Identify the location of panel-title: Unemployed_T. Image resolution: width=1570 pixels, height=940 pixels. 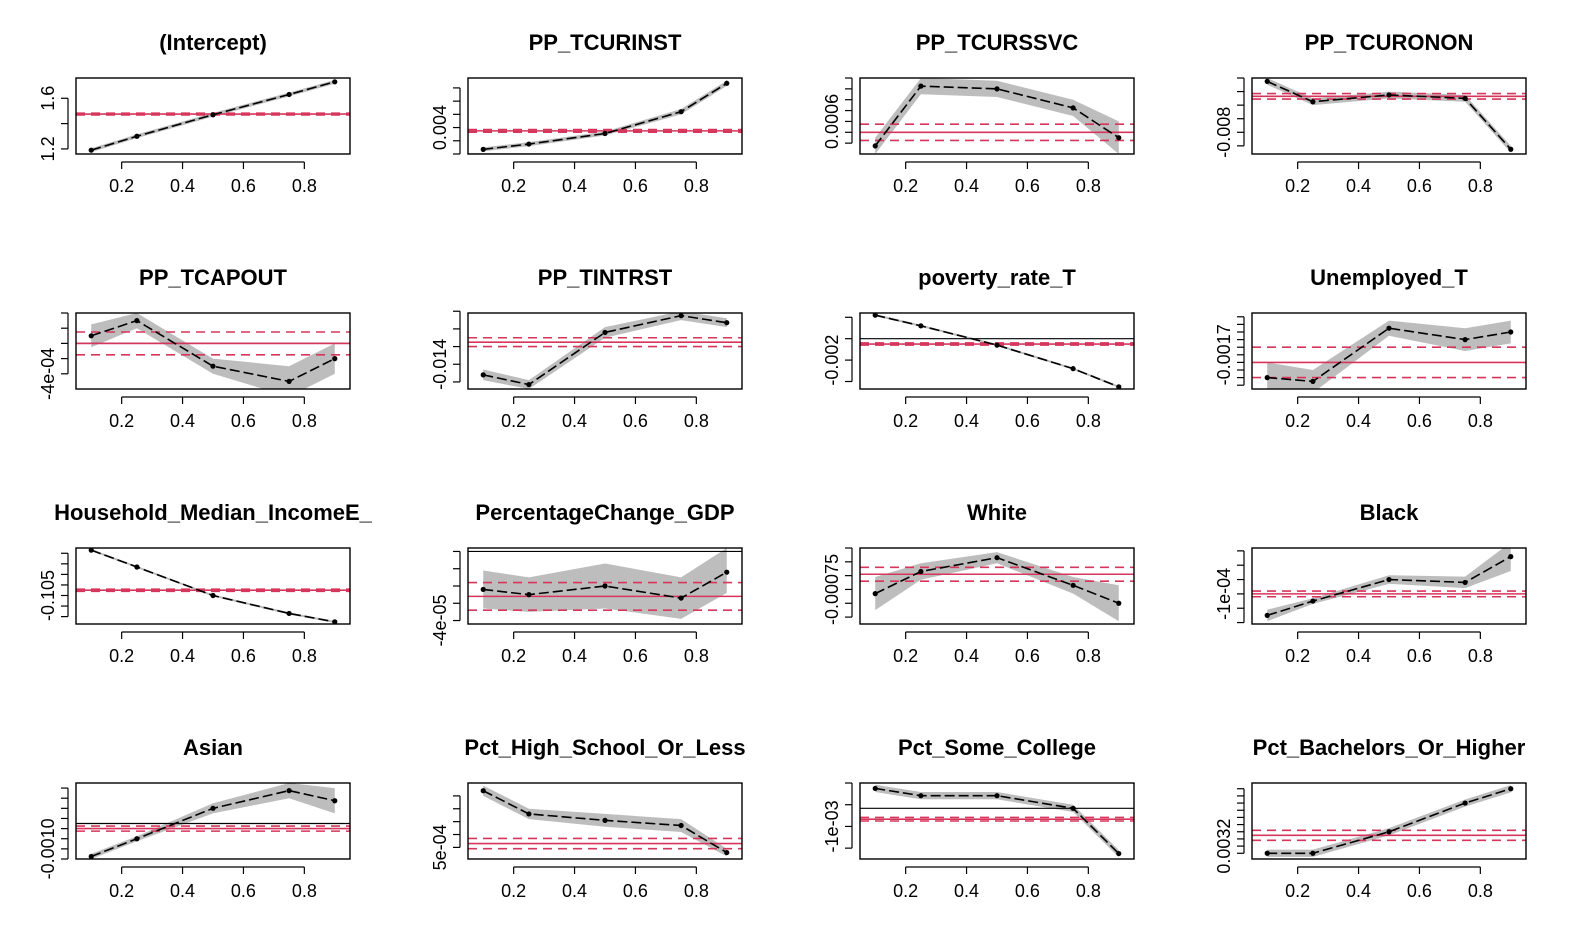
(1389, 277).